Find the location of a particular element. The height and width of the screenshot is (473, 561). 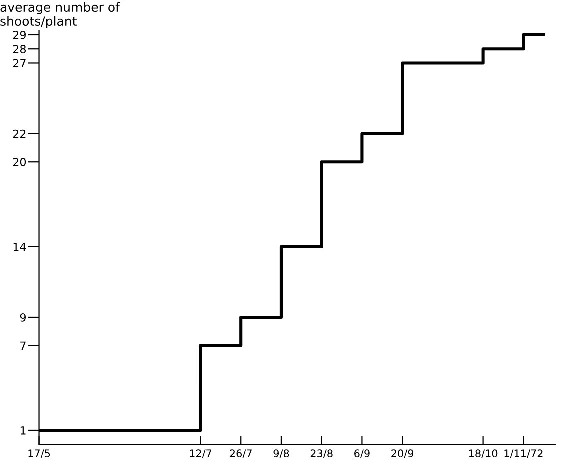

x-tick-label: 20/9 is located at coordinates (403, 454).